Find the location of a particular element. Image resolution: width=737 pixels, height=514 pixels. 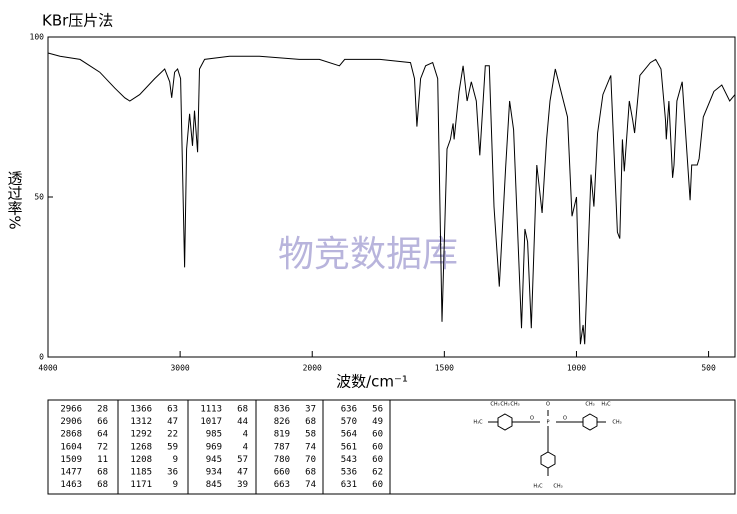

peak-wavenumber: 1208 is located at coordinates (141, 460).